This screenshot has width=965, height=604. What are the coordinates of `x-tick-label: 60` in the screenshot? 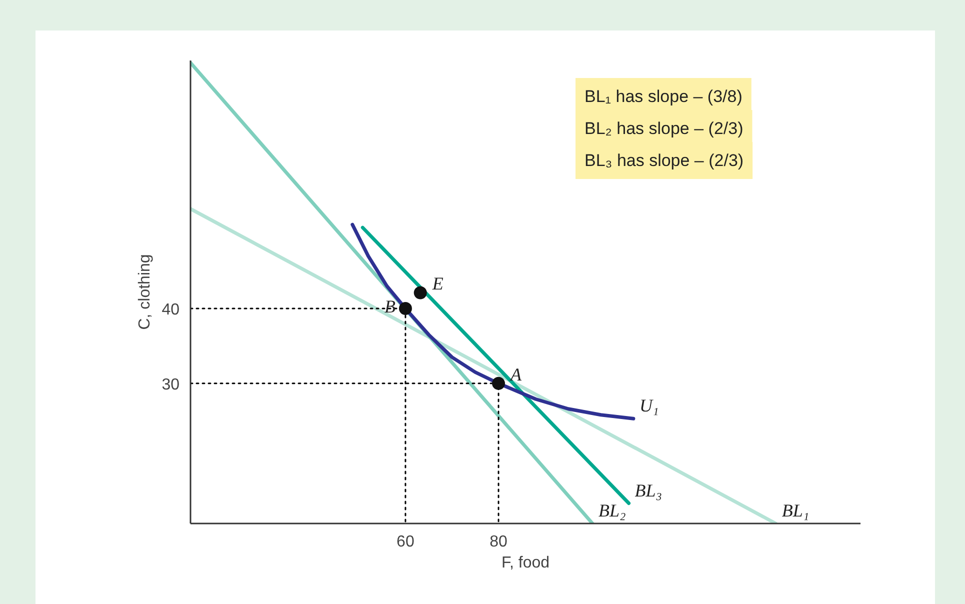 It's located at (405, 542).